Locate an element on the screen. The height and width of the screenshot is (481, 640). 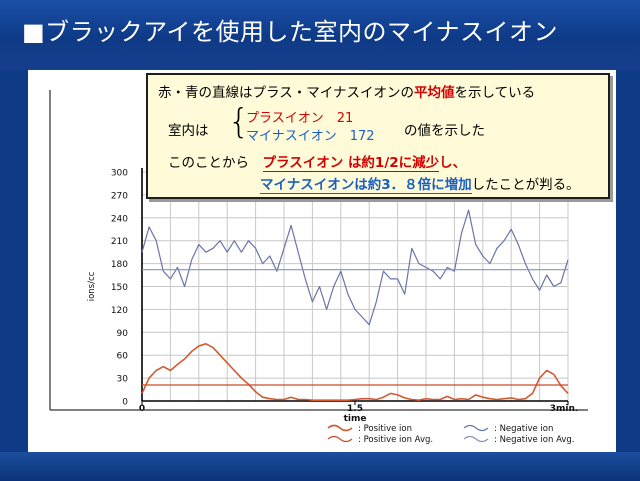
legend-label: : Positive ion Avg. is located at coordinates (395, 440).